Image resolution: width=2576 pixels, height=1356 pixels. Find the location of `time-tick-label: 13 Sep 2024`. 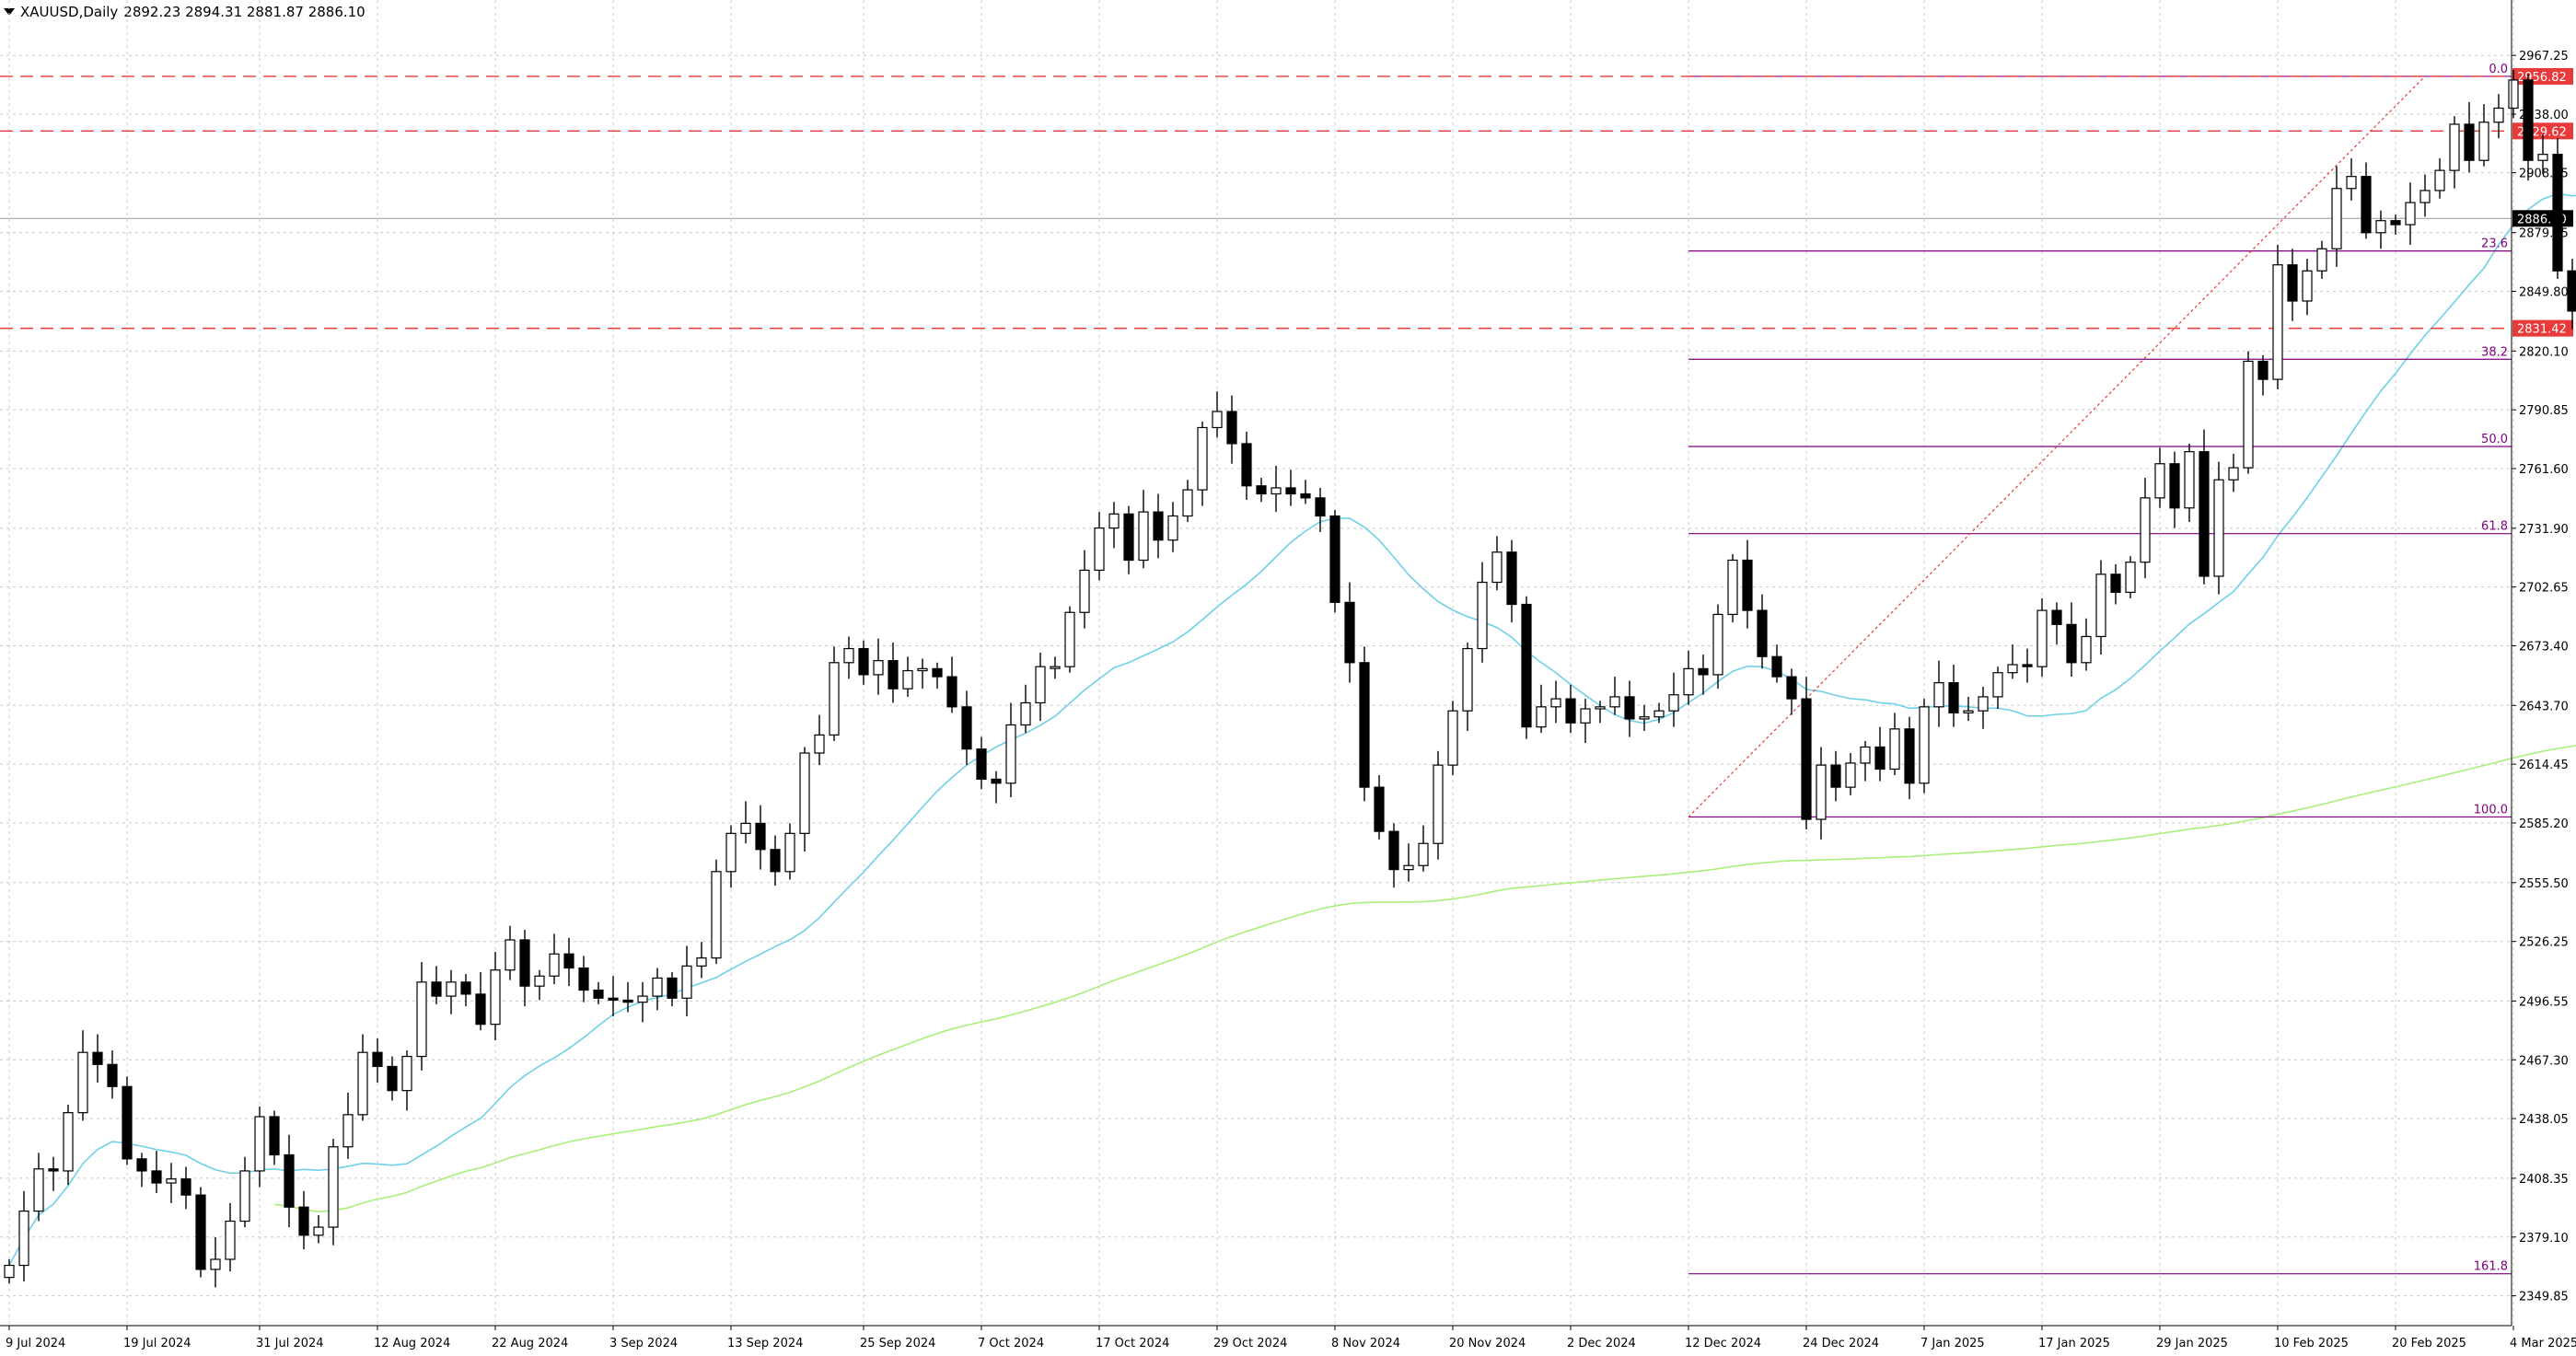

time-tick-label: 13 Sep 2024 is located at coordinates (765, 1343).